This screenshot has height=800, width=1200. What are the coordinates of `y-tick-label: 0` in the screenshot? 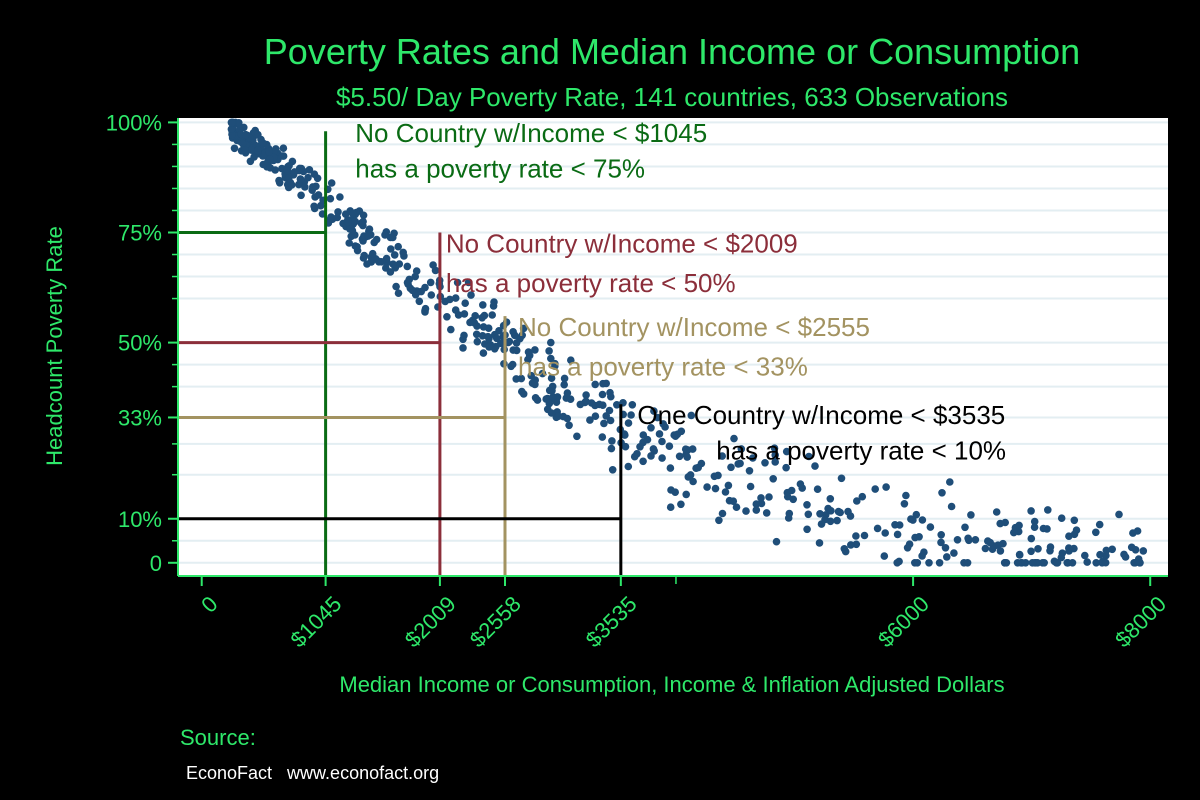 It's located at (156, 563).